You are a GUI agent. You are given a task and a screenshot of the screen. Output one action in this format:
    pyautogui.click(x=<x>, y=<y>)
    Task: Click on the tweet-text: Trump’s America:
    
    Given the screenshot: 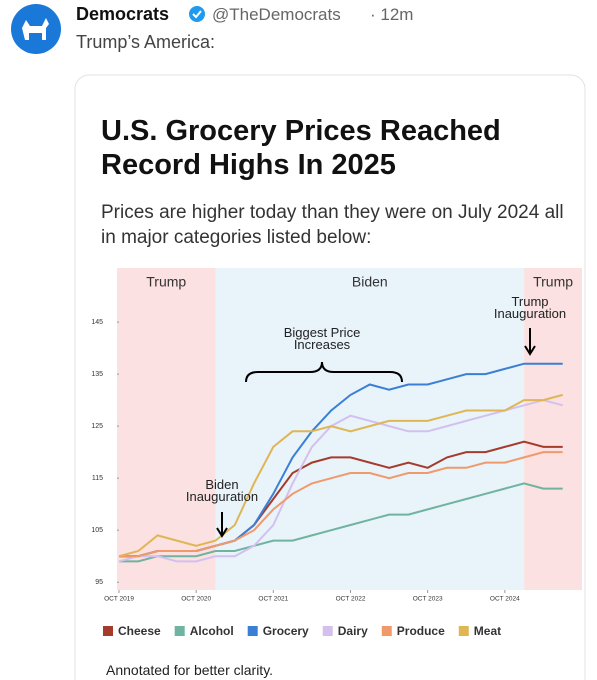 What is the action you would take?
    pyautogui.click(x=146, y=42)
    